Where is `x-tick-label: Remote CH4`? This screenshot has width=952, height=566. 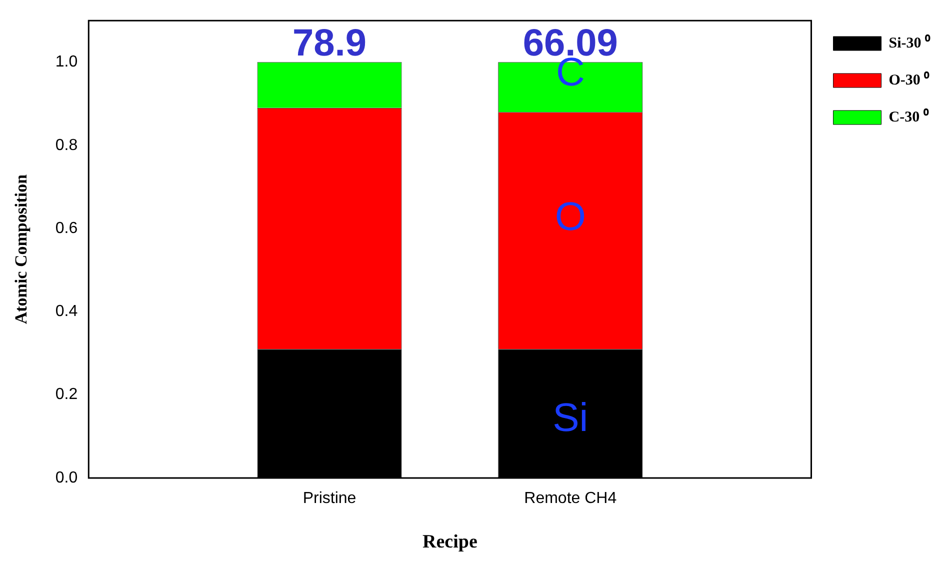 x-tick-label: Remote CH4 is located at coordinates (570, 499).